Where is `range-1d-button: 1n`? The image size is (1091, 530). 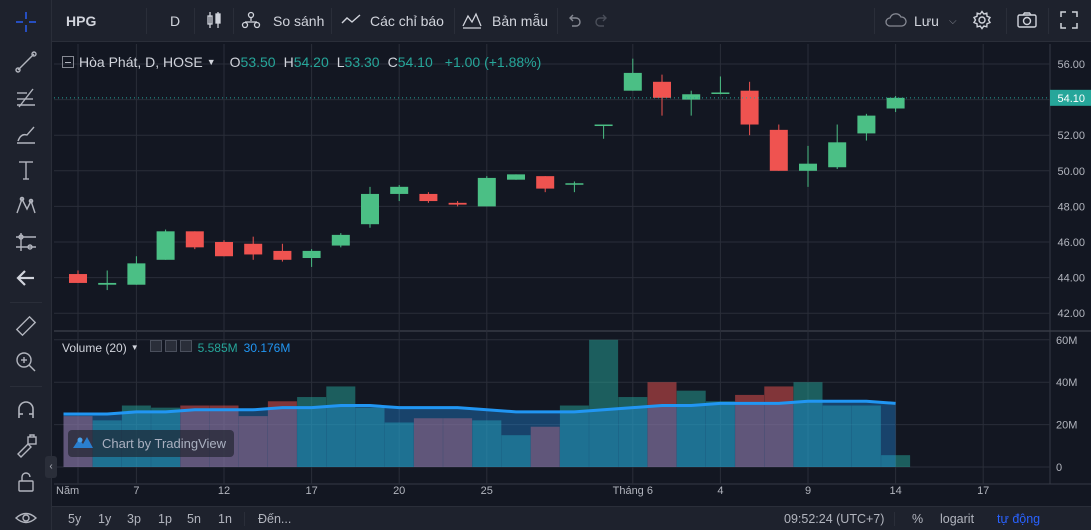
range-1d-button: 1n is located at coordinates (225, 519).